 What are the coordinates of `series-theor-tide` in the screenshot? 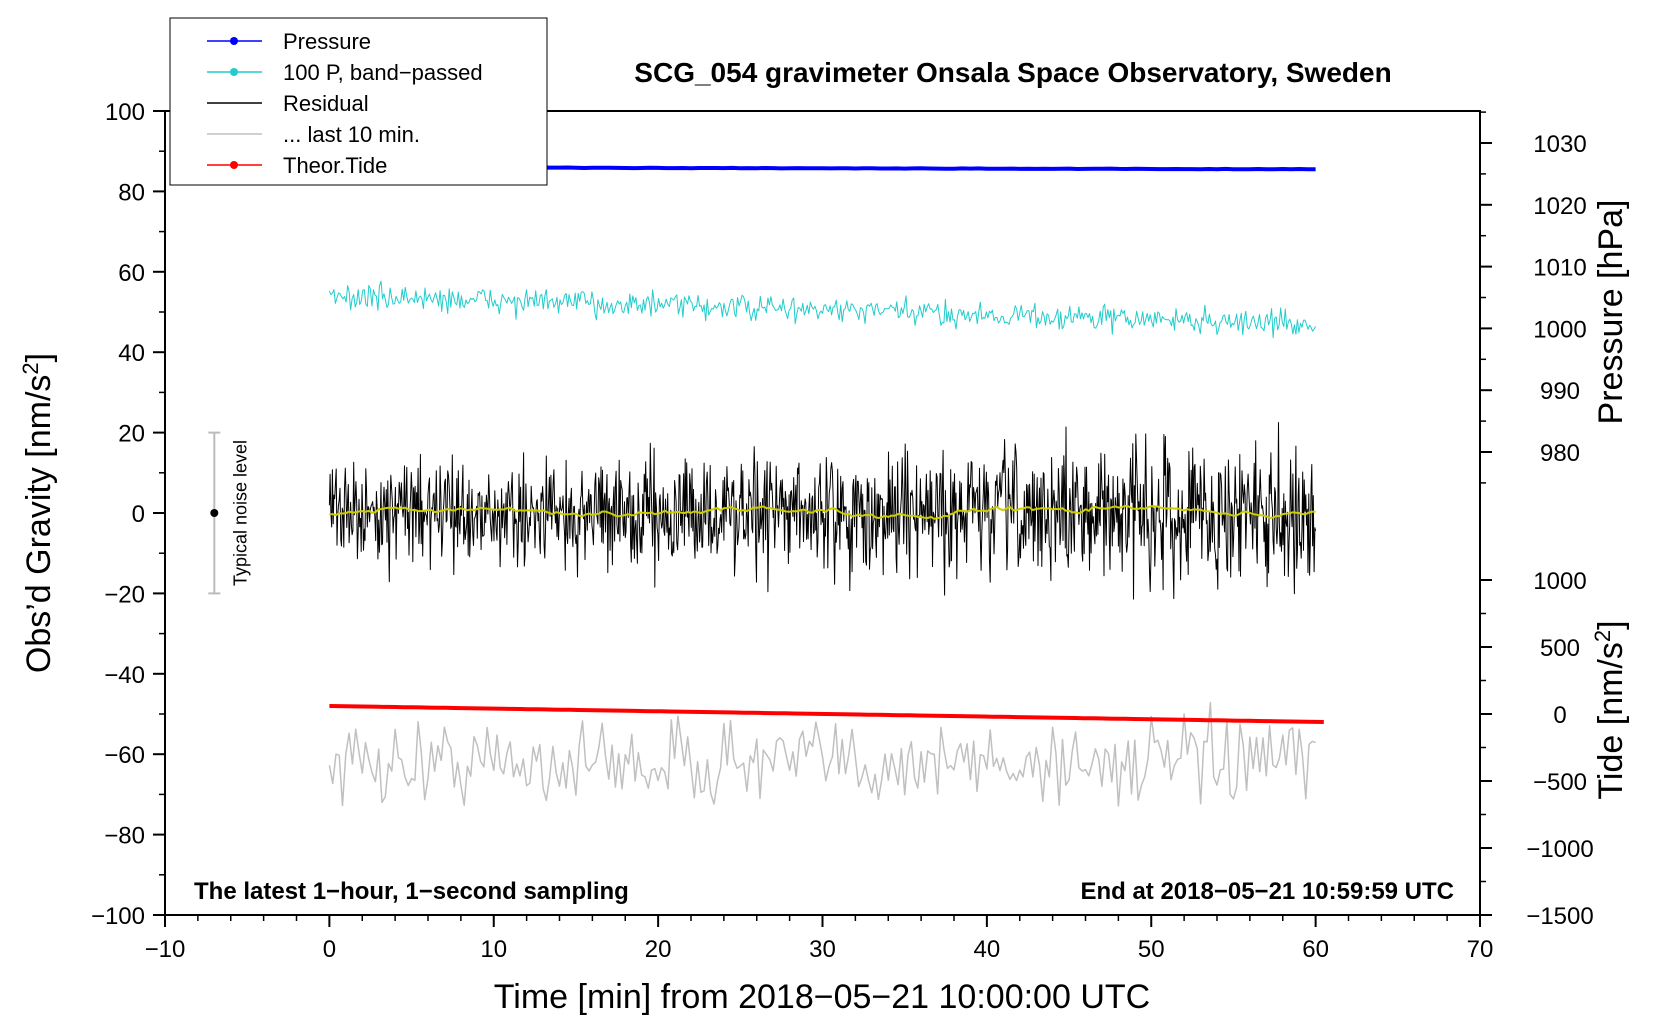 It's located at (826, 714).